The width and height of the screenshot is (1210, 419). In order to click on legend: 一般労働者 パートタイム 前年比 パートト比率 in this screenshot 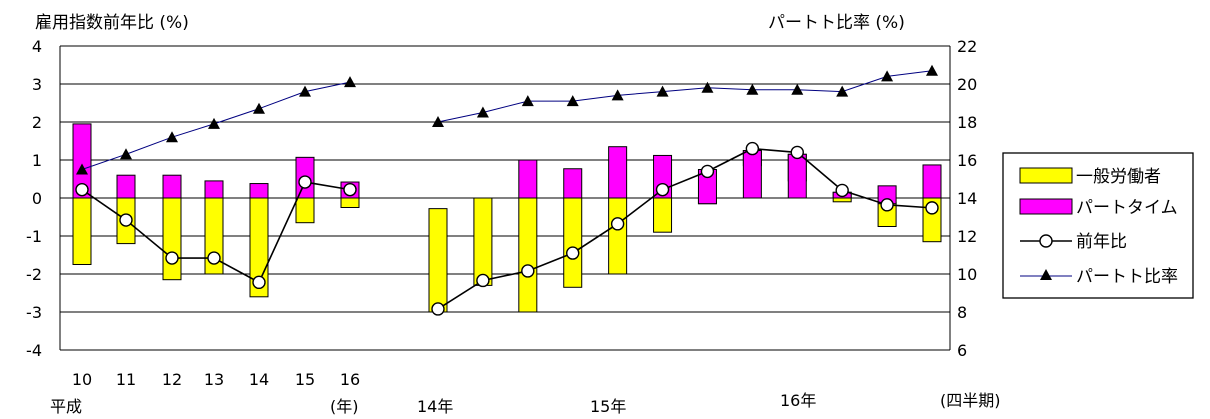, I will do `click(1098, 225)`.